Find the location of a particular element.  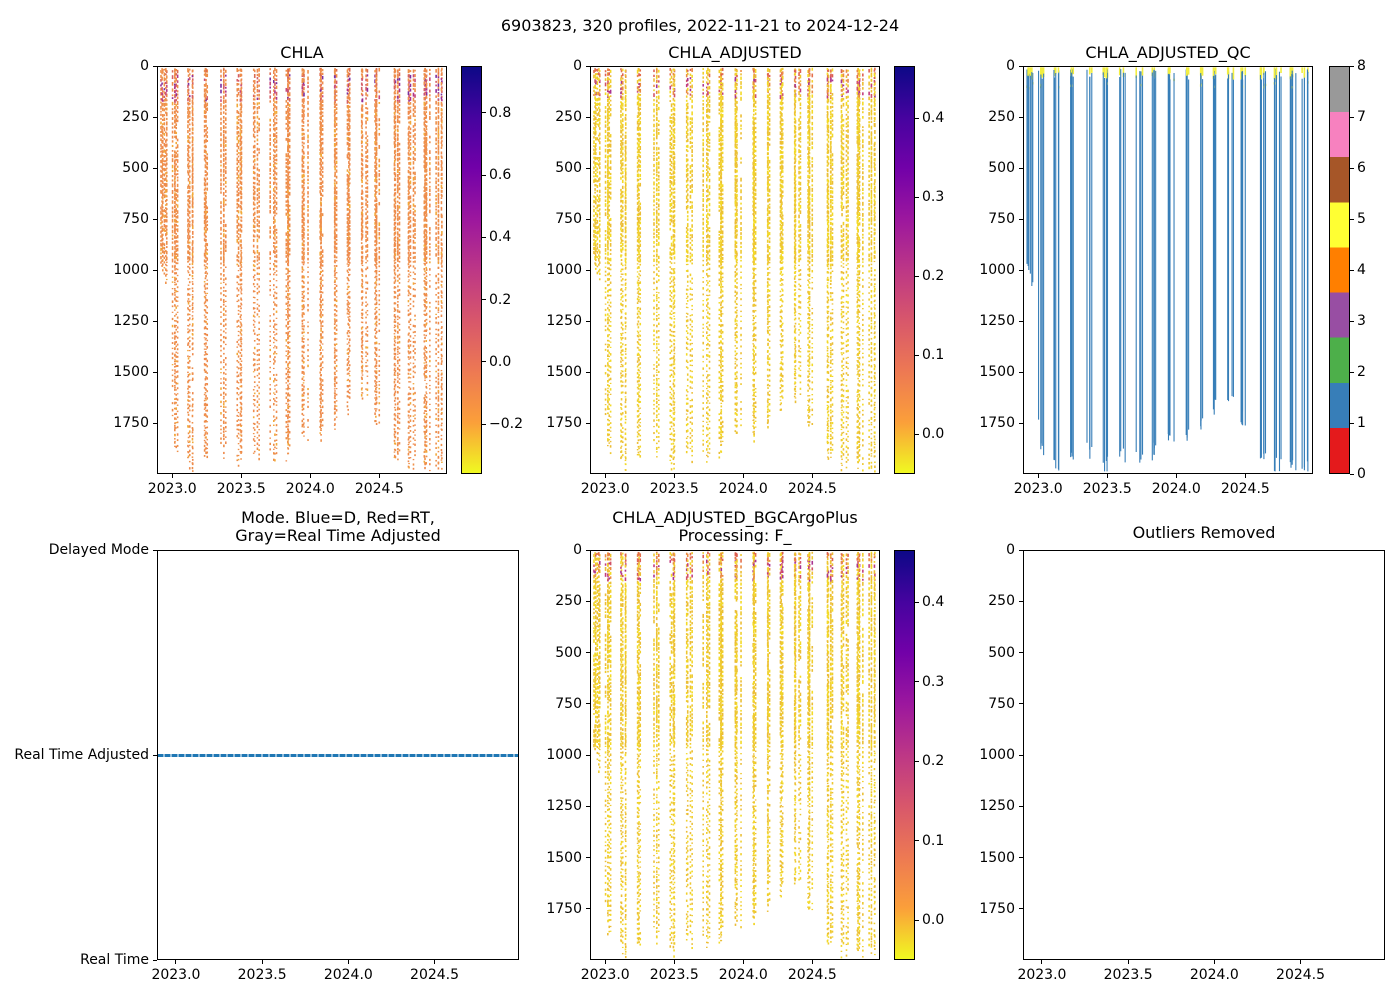

chla_adjusted_qc-colorbar-tick-label: 4 is located at coordinates (1361, 270).